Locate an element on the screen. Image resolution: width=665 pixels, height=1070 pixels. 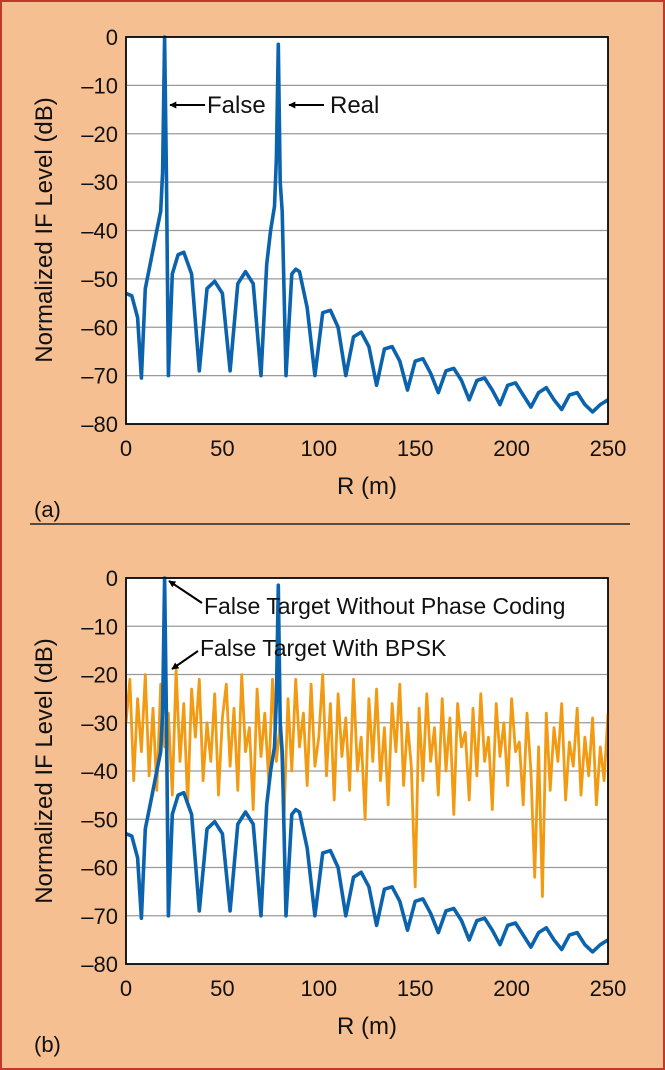
x-axis-label-a: R (m) is located at coordinates (367, 486).